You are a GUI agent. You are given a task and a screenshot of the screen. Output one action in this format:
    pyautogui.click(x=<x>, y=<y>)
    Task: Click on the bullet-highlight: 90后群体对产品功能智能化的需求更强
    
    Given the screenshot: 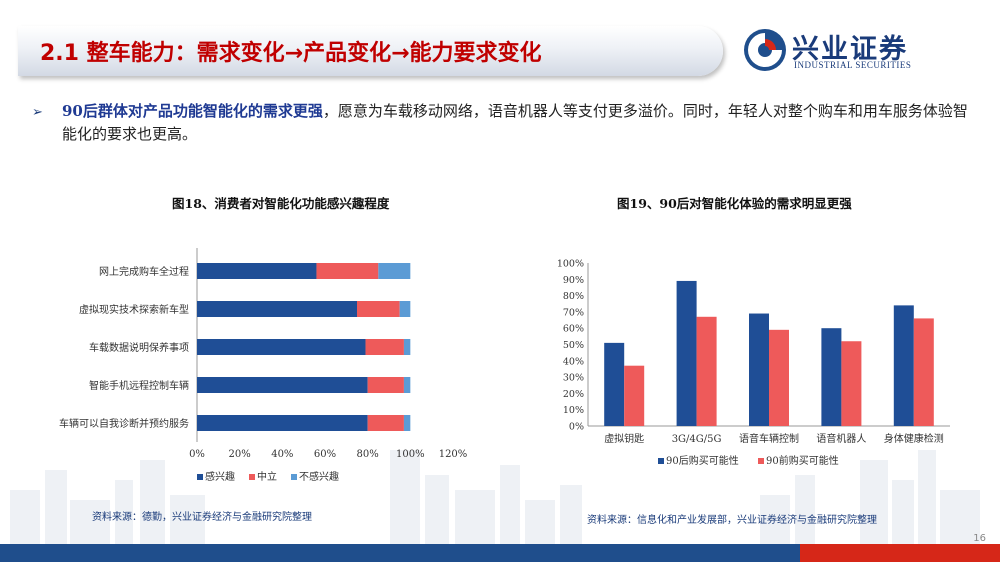 What is the action you would take?
    pyautogui.click(x=192, y=111)
    